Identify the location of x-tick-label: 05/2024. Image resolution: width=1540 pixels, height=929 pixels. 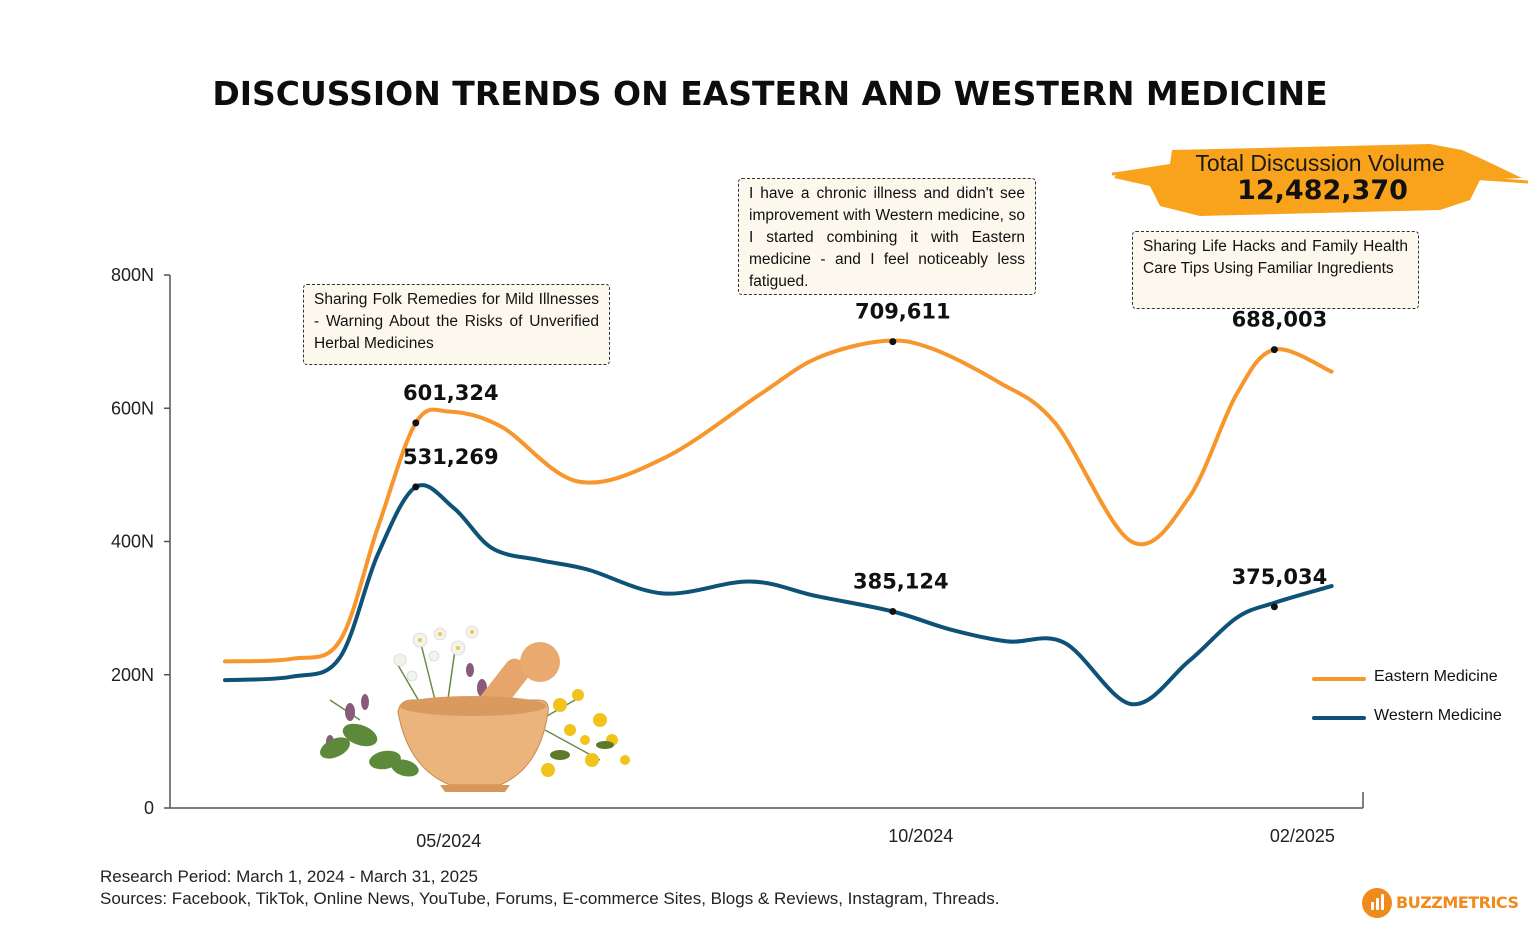
(448, 841).